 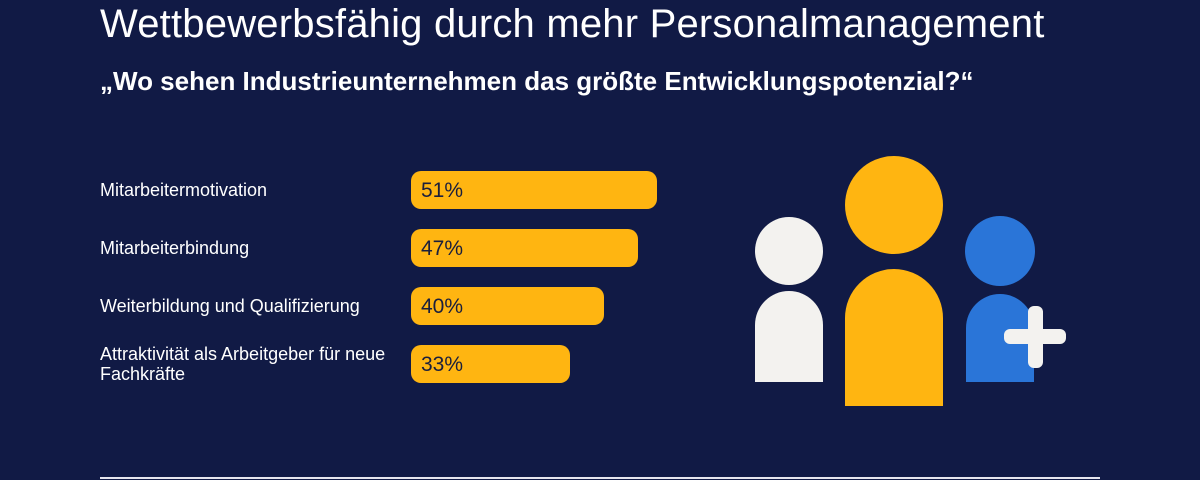 What do you see at coordinates (894, 205) in the screenshot?
I see `person-center-head` at bounding box center [894, 205].